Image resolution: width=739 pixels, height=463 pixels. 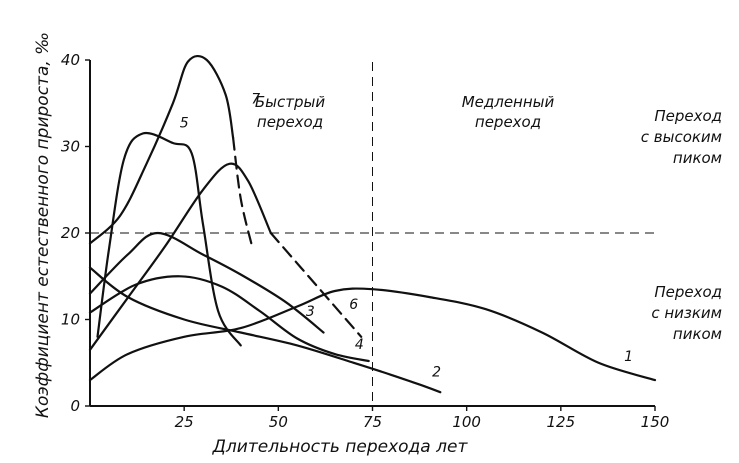 I want to click on y-tick-label: 40, so click(x=70, y=60).